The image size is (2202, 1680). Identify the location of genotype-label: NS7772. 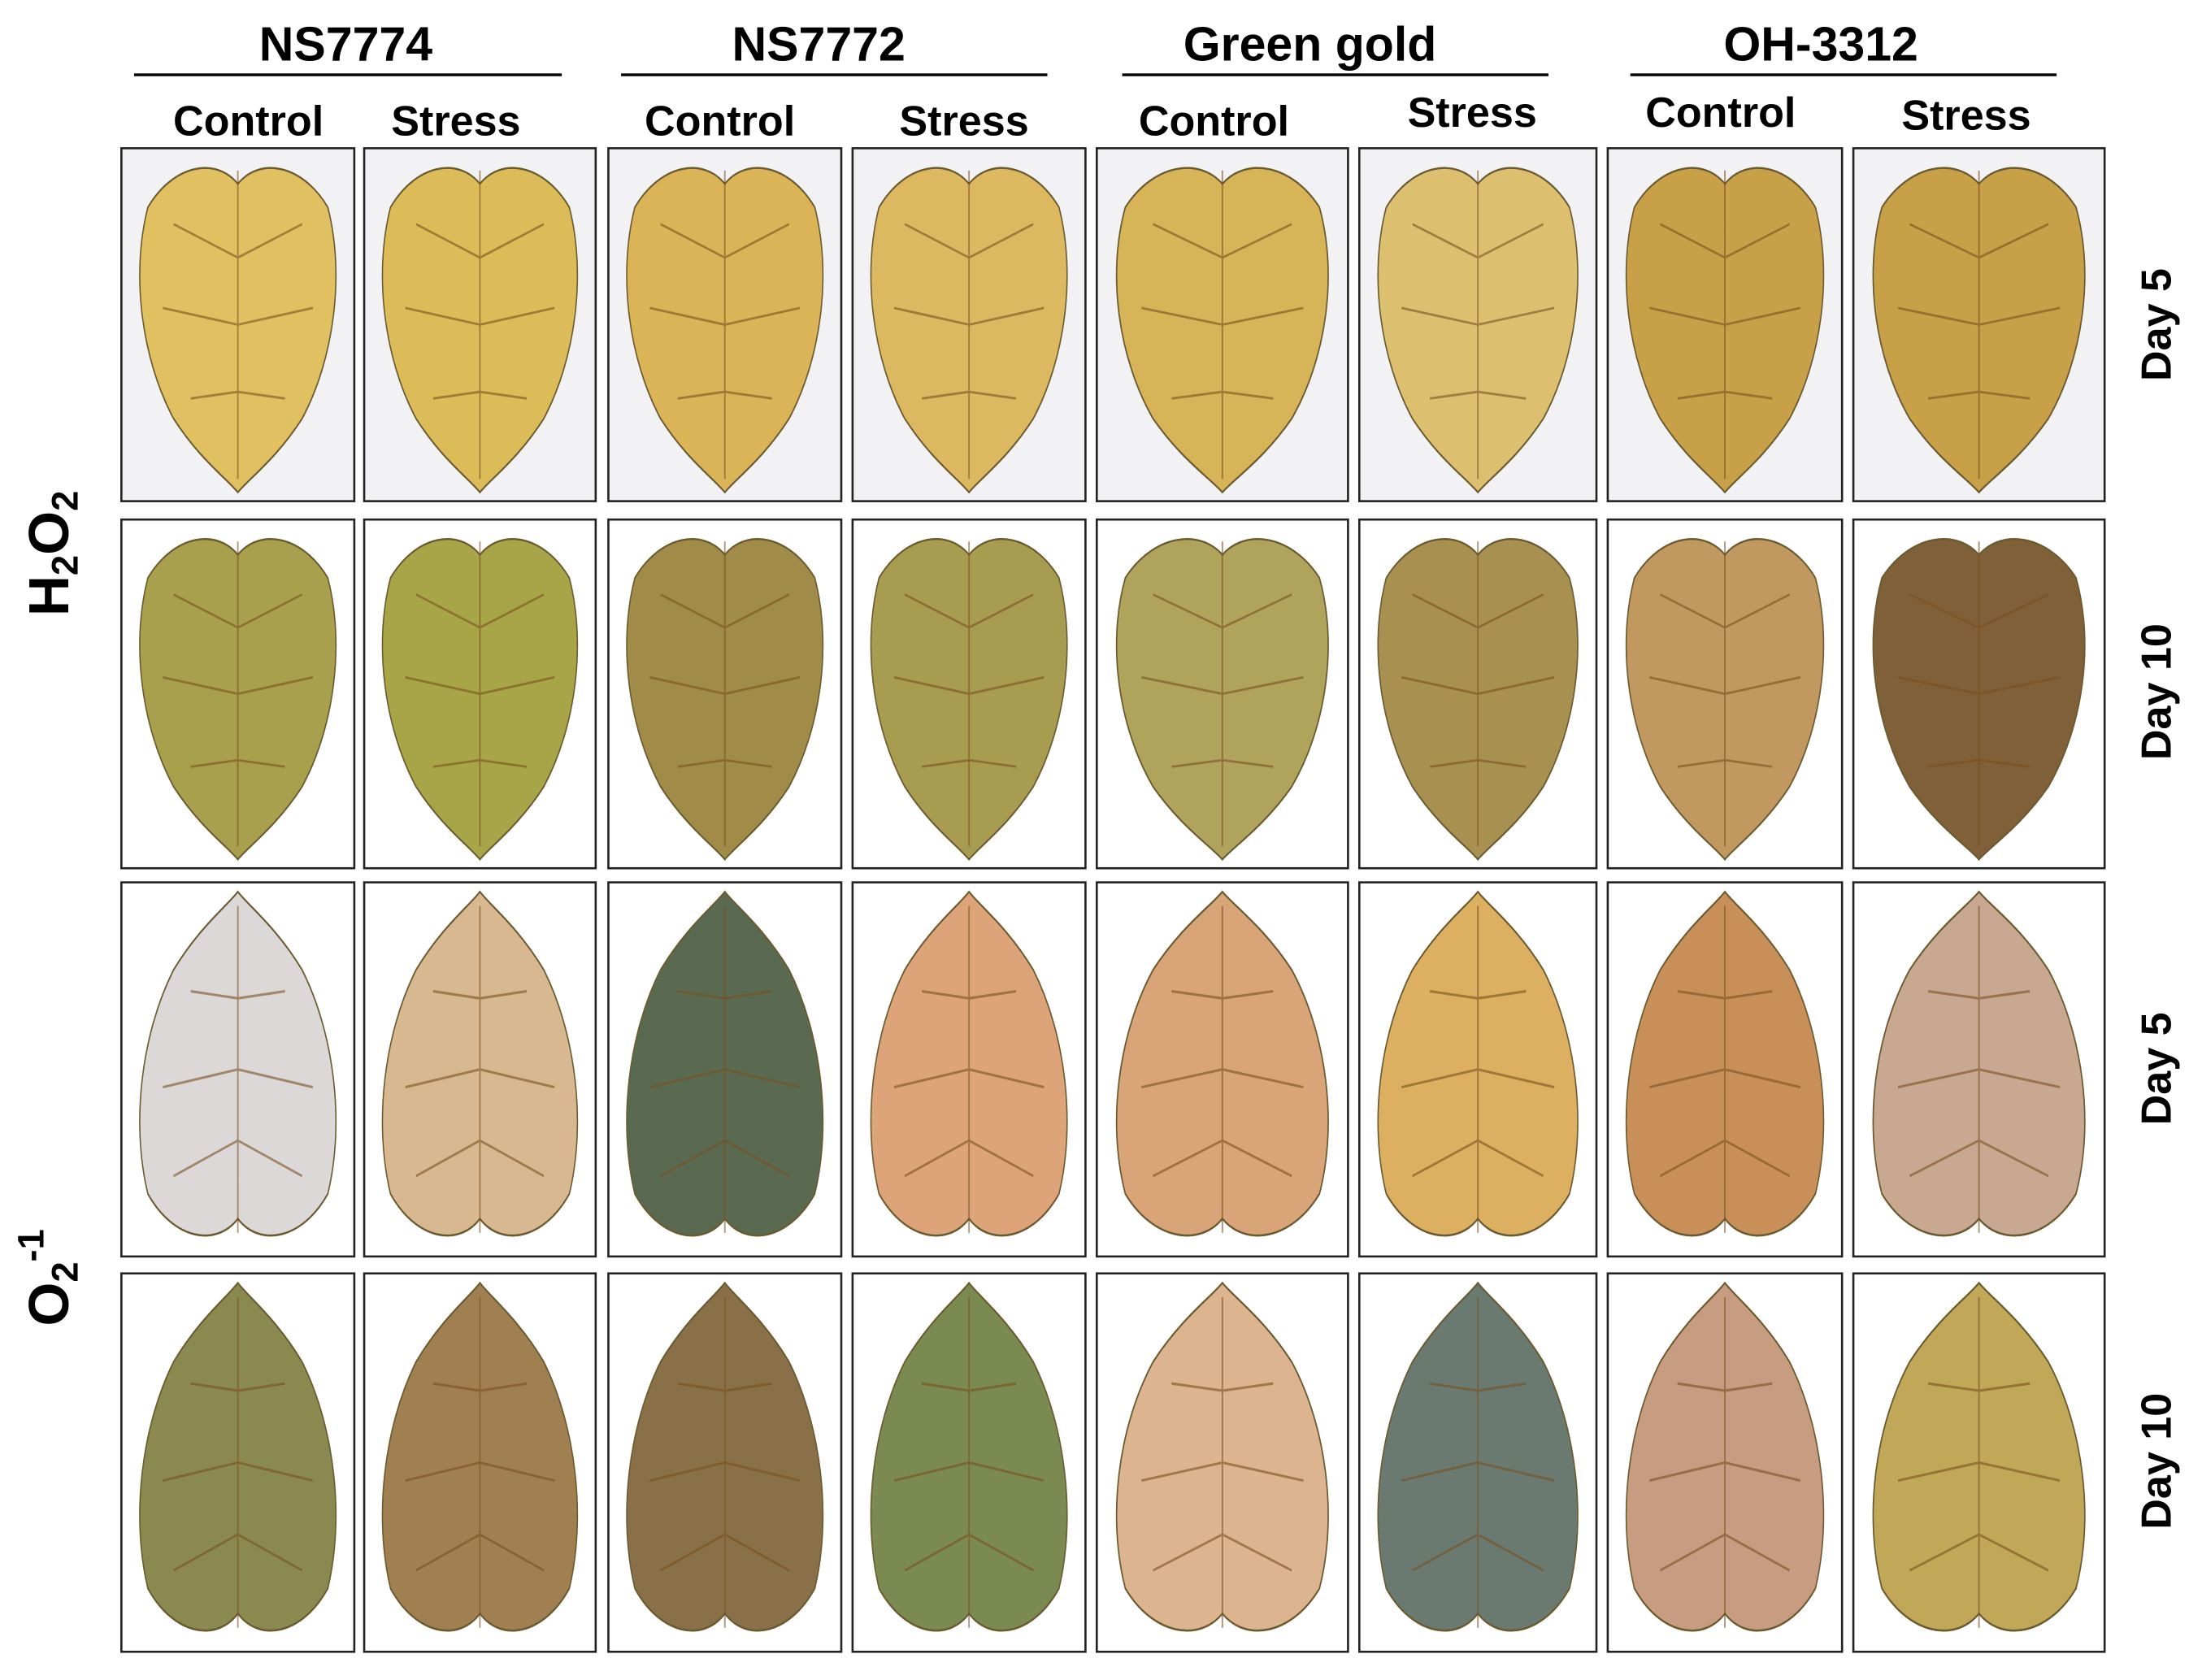
(819, 45).